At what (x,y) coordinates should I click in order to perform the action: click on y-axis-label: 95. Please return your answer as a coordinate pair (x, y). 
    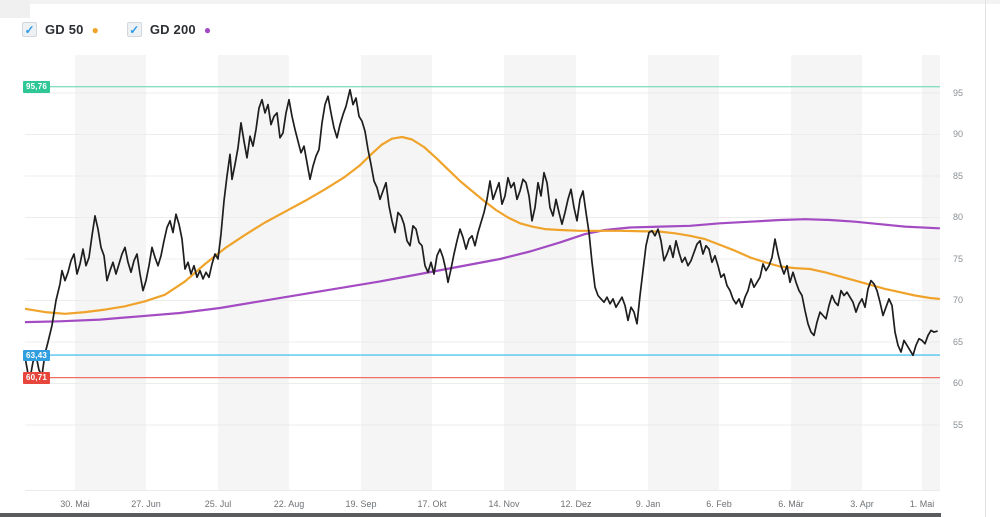
    Looking at the image, I should click on (958, 92).